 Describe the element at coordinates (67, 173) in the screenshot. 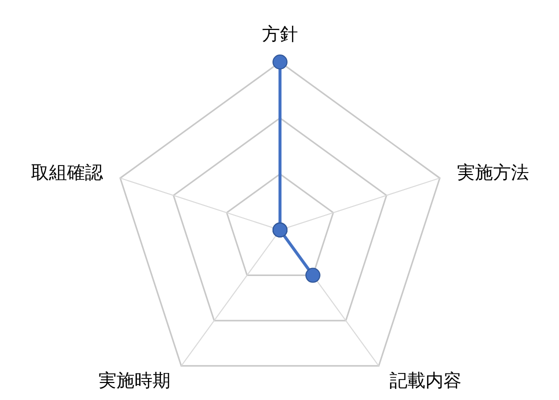

I see `spoke-label: 取組確認` at that location.